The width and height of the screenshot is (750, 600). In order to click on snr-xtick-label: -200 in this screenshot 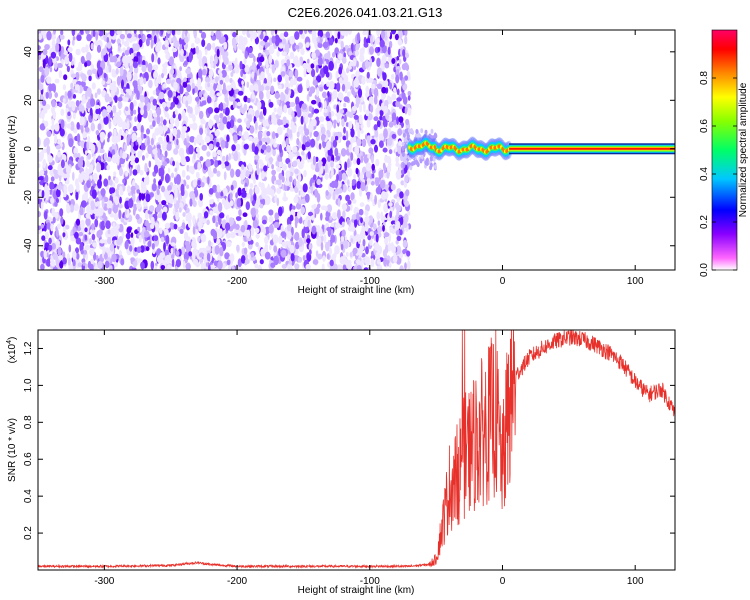, I will do `click(237, 581)`.